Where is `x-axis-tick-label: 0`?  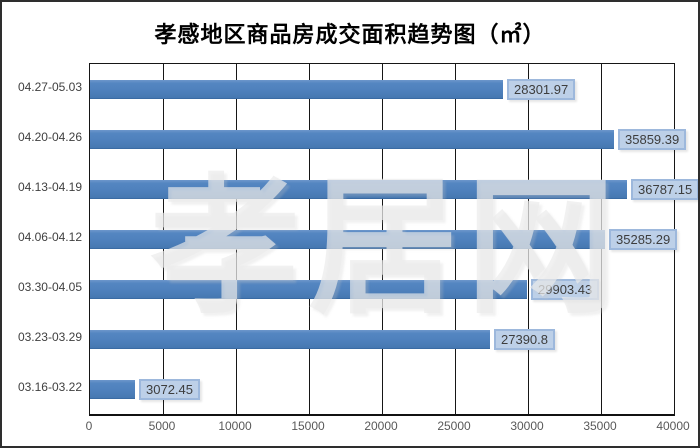 x-axis-tick-label: 0 is located at coordinates (89, 426).